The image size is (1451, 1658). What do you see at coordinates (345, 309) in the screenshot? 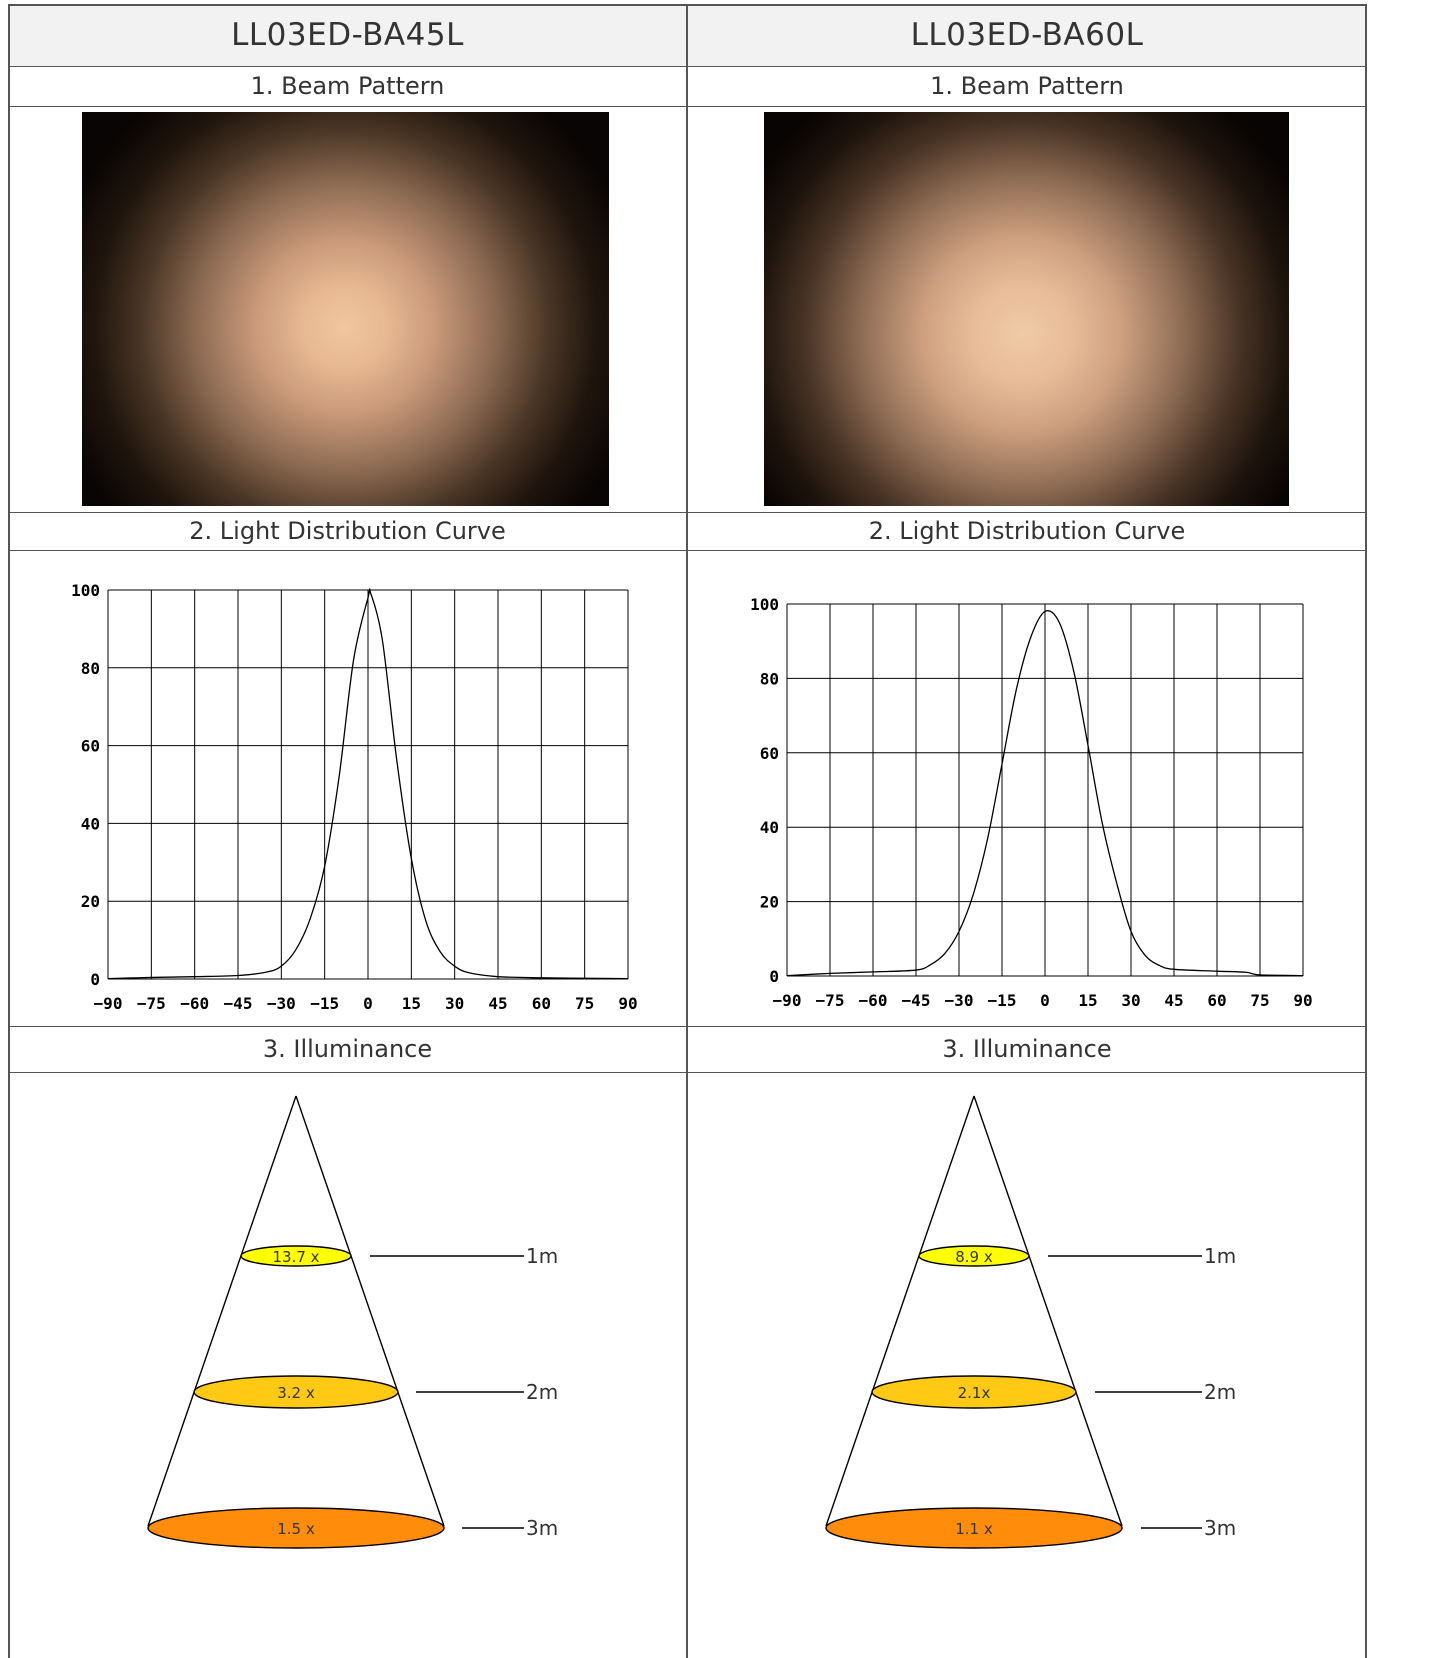
I see `beam-pattern-image-left` at bounding box center [345, 309].